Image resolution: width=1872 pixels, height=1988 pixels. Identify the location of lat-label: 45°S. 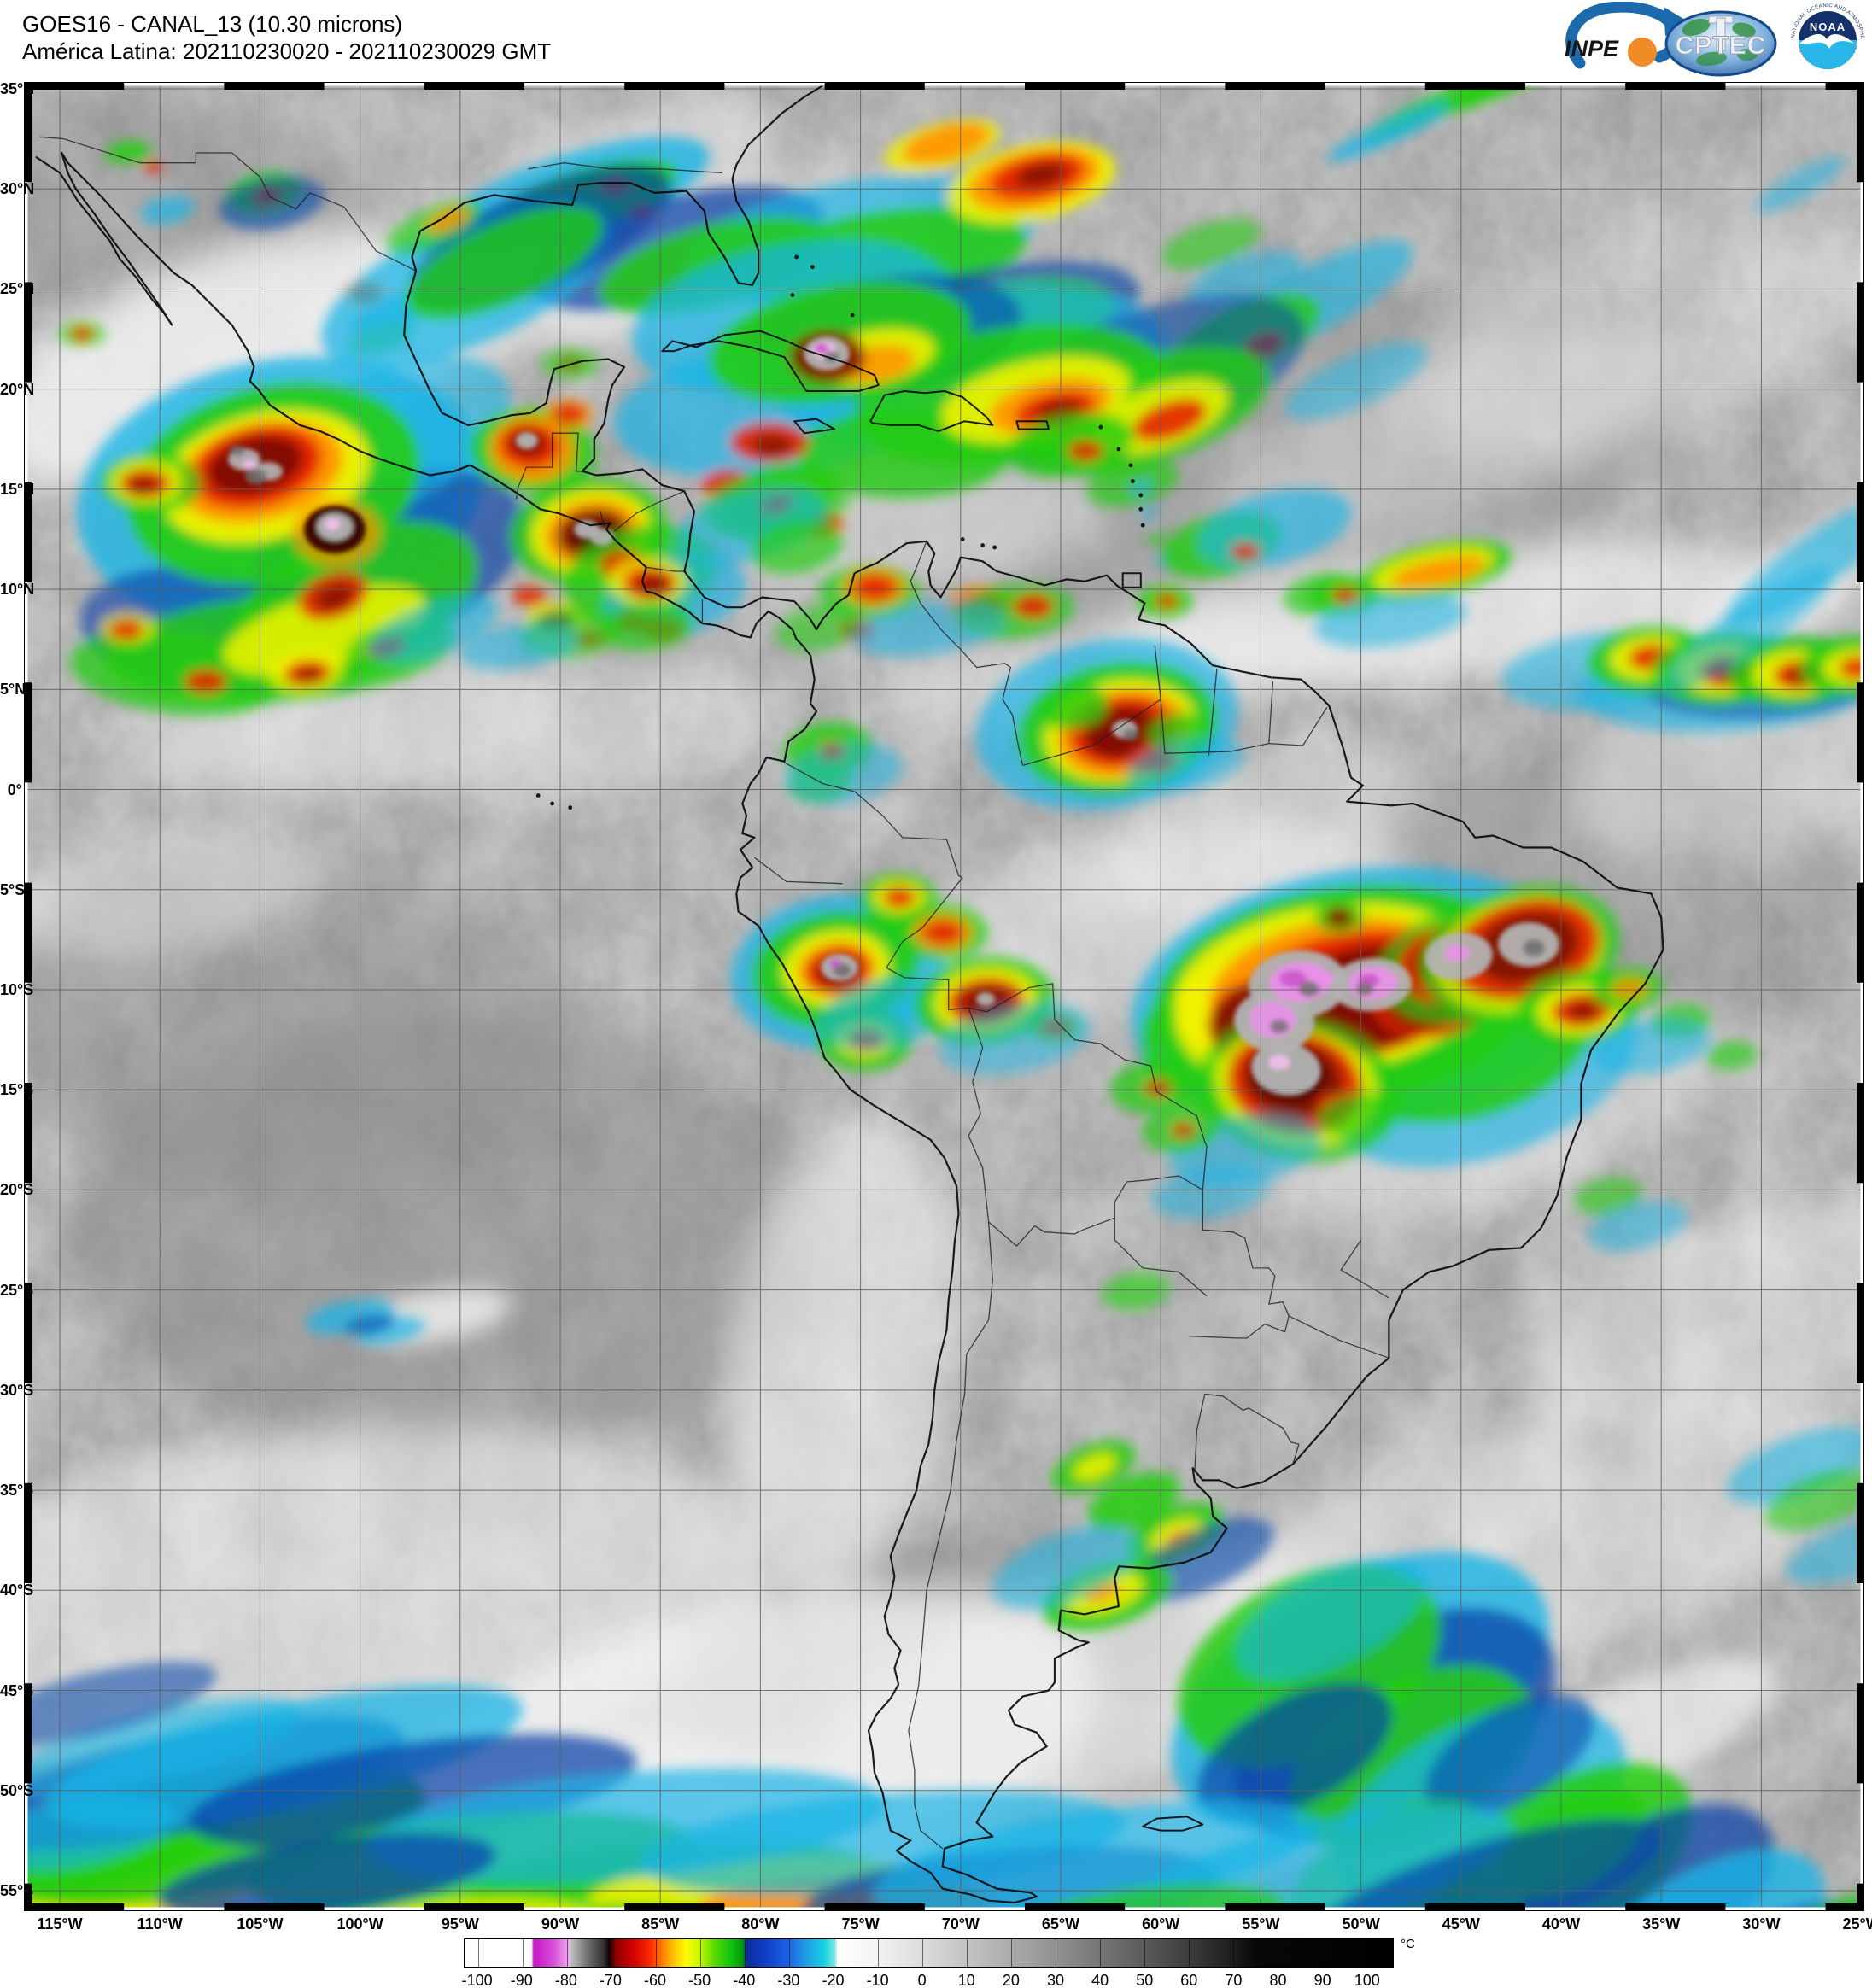
(17, 1690).